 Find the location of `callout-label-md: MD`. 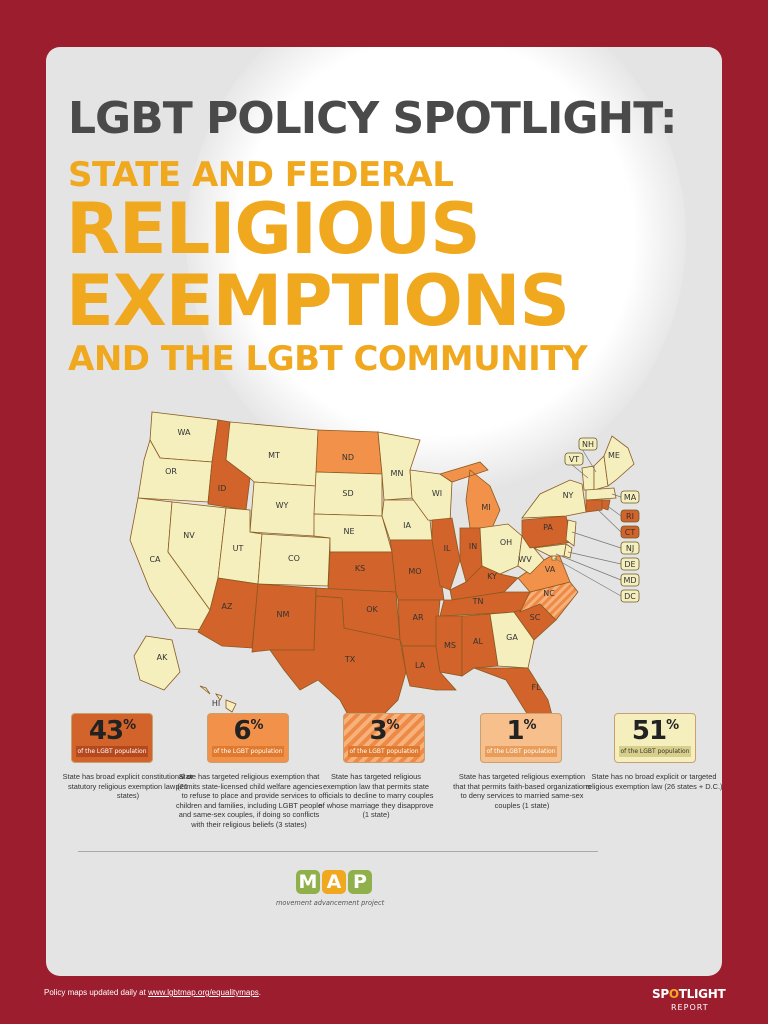

callout-label-md: MD is located at coordinates (629, 580).